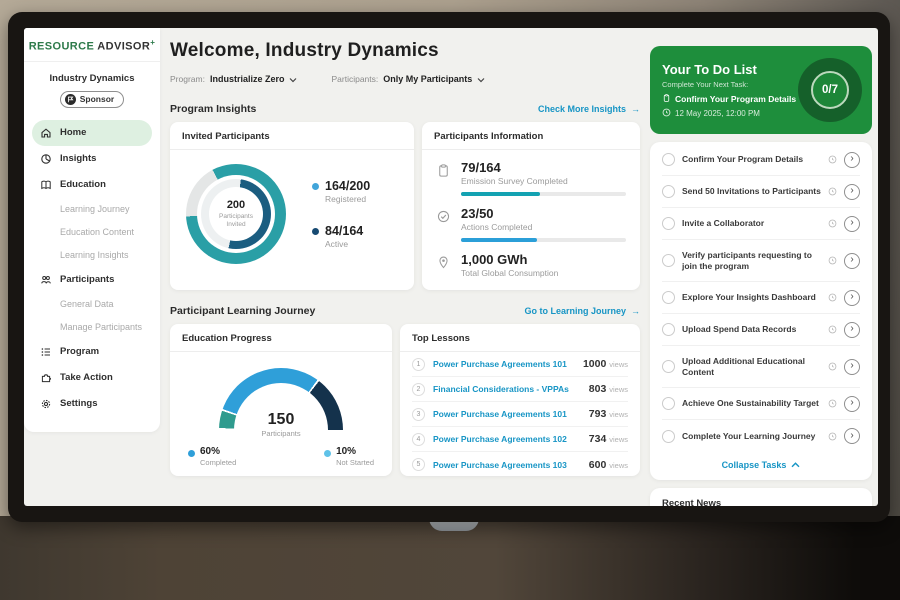  What do you see at coordinates (92, 185) in the screenshot?
I see `sidebar-item-education: Education` at bounding box center [92, 185].